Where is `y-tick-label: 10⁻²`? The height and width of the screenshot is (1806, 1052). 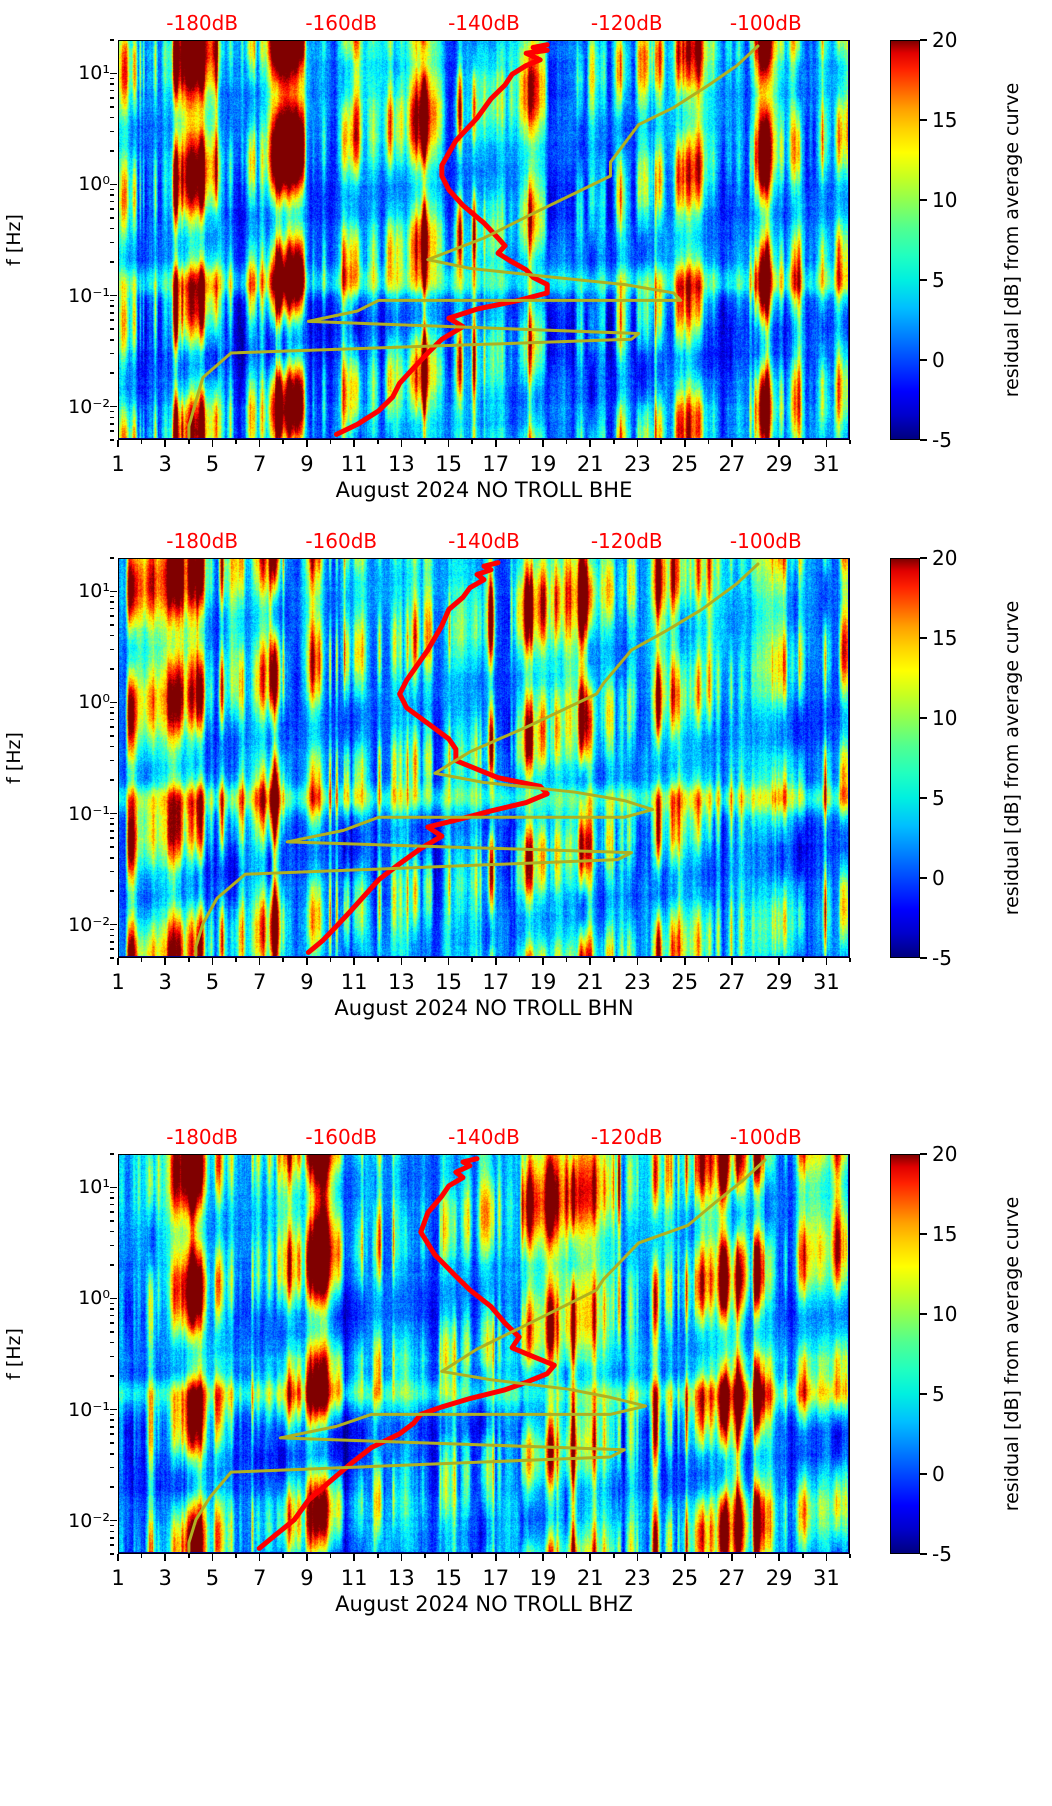
y-tick-label: 10⁻² is located at coordinates (89, 1520).